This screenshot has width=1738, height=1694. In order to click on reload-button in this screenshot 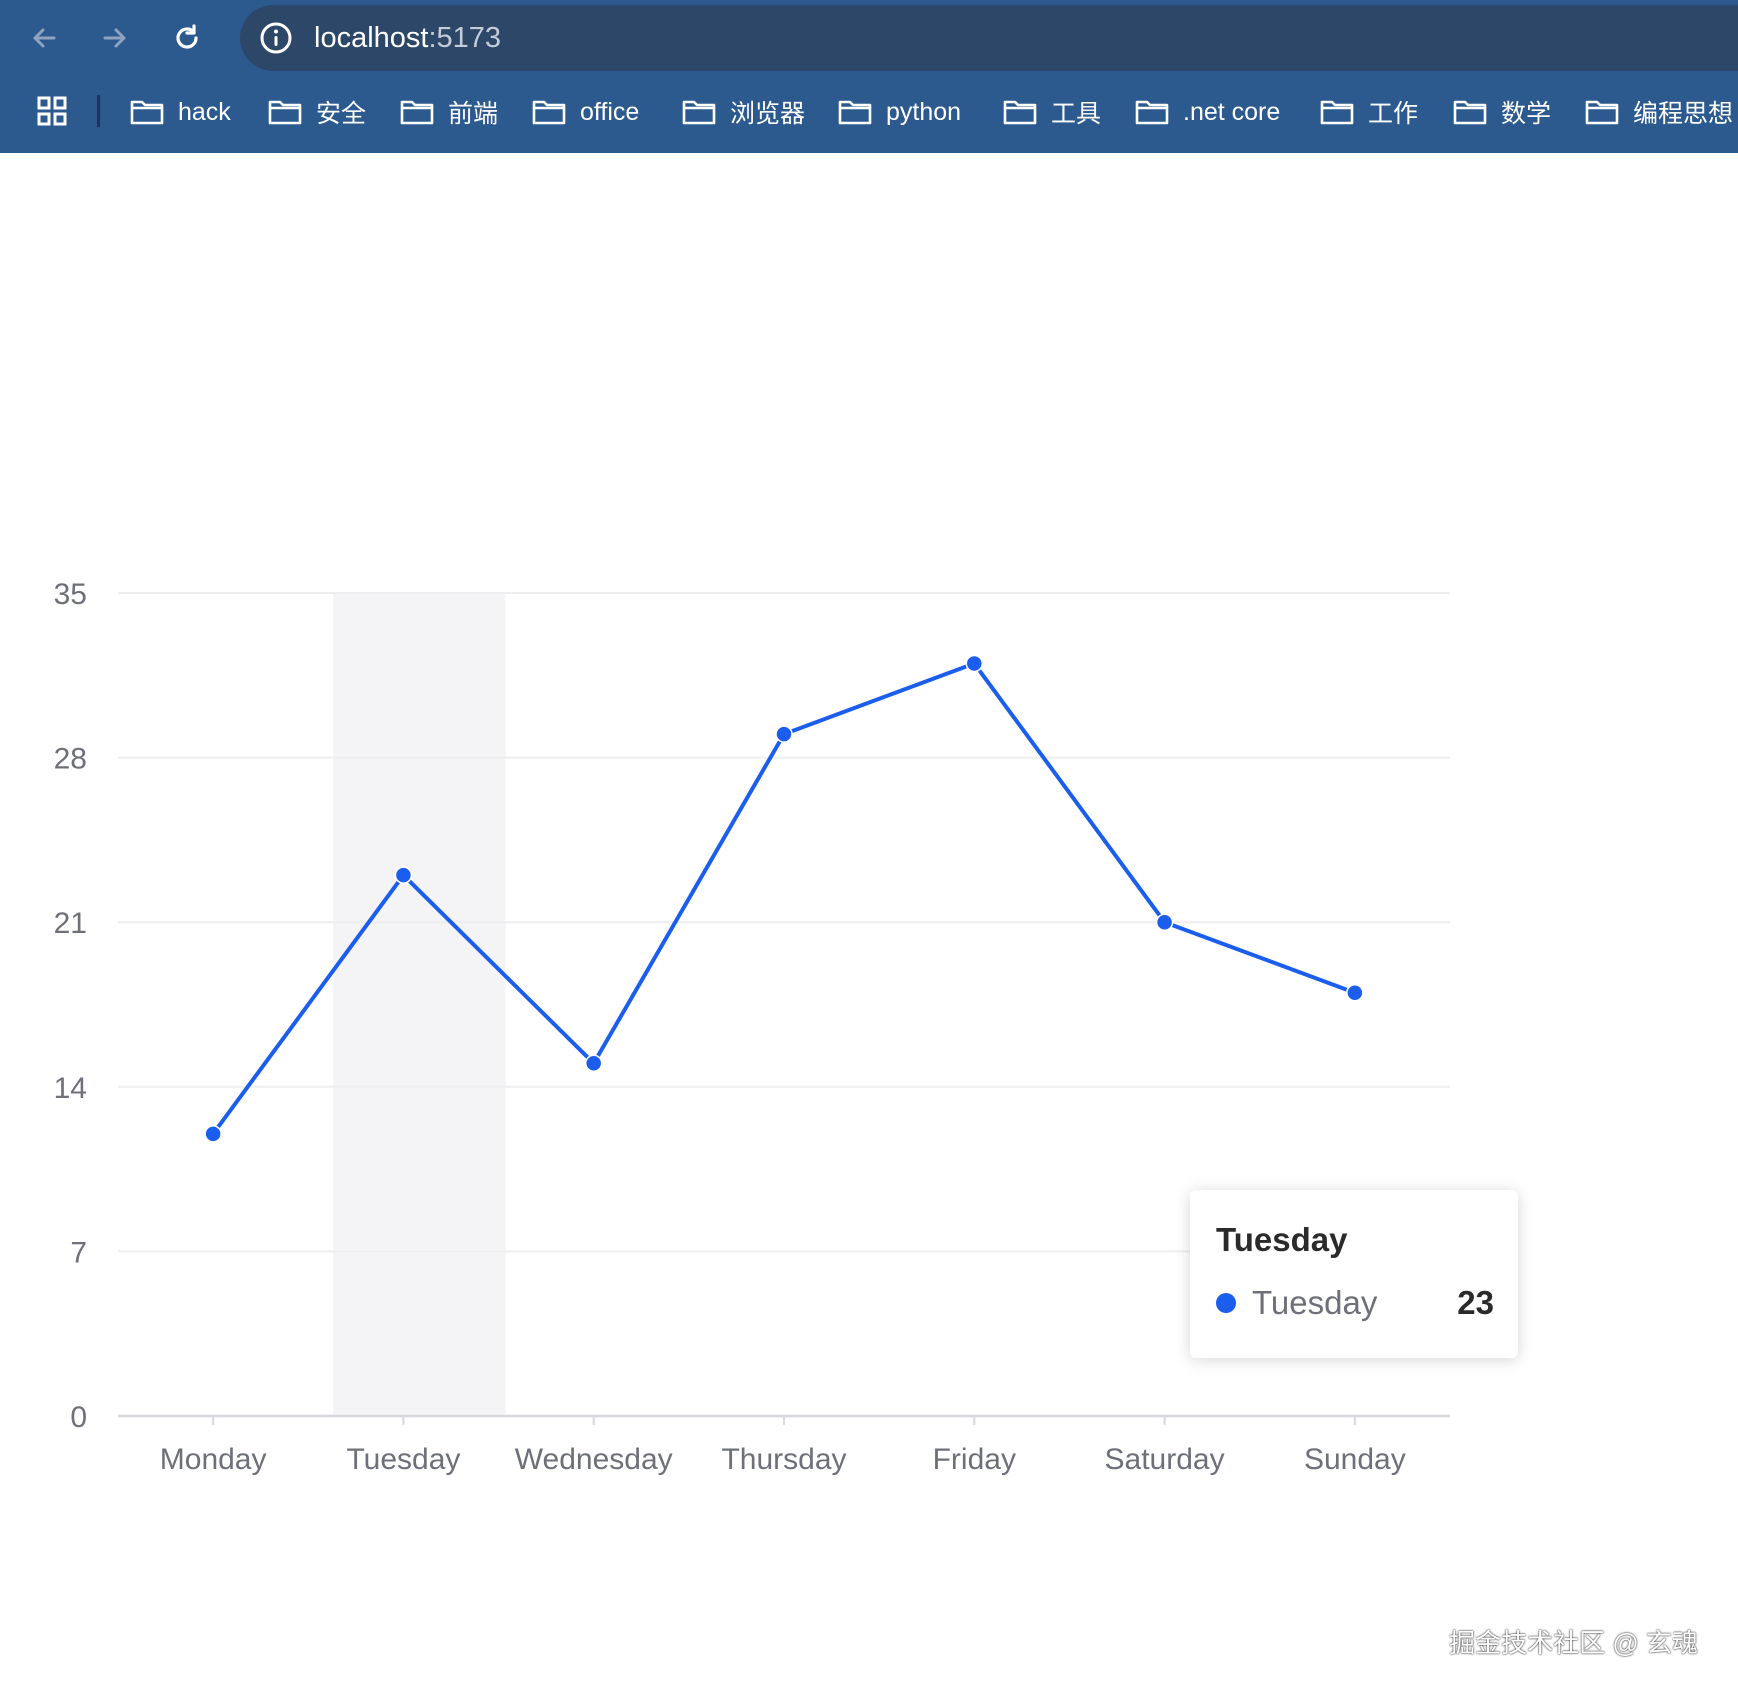, I will do `click(187, 38)`.